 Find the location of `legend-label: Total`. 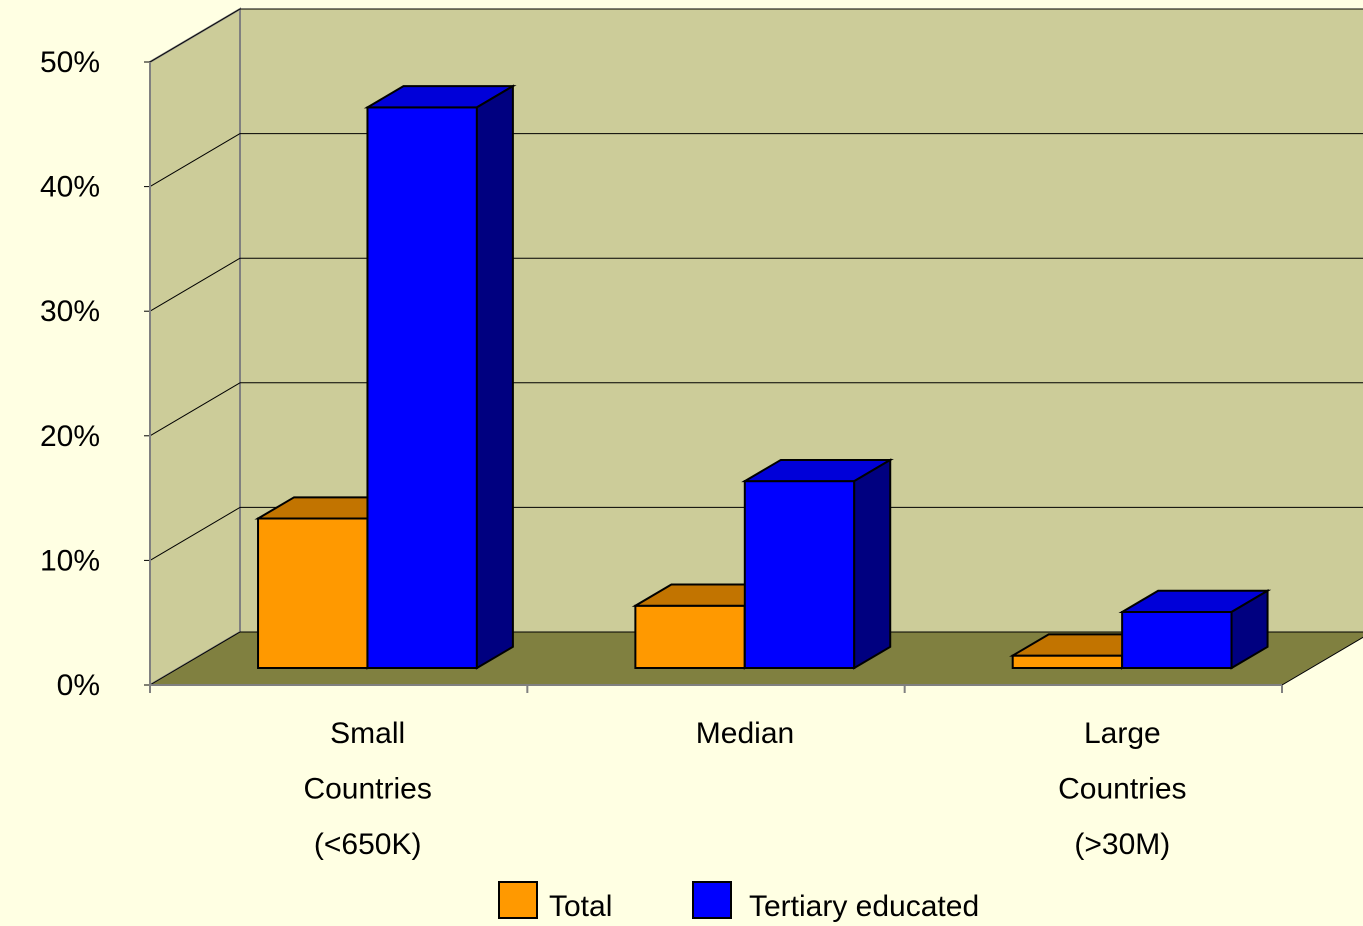

legend-label: Total is located at coordinates (580, 906).